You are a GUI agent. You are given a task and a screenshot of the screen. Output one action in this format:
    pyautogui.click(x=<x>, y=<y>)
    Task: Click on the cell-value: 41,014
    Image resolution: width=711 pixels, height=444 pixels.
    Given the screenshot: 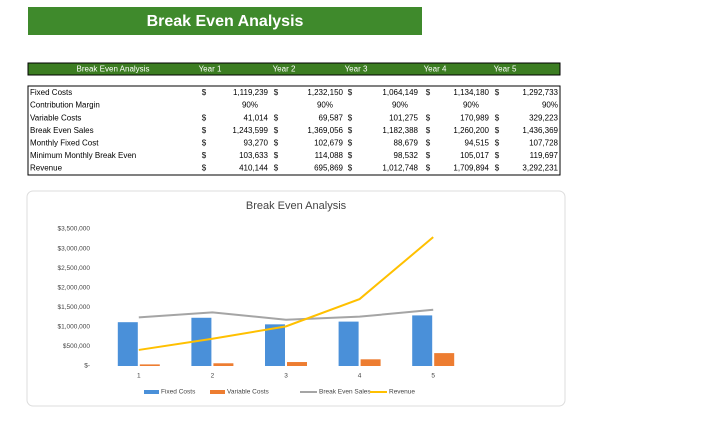 What is the action you would take?
    pyautogui.click(x=256, y=117)
    